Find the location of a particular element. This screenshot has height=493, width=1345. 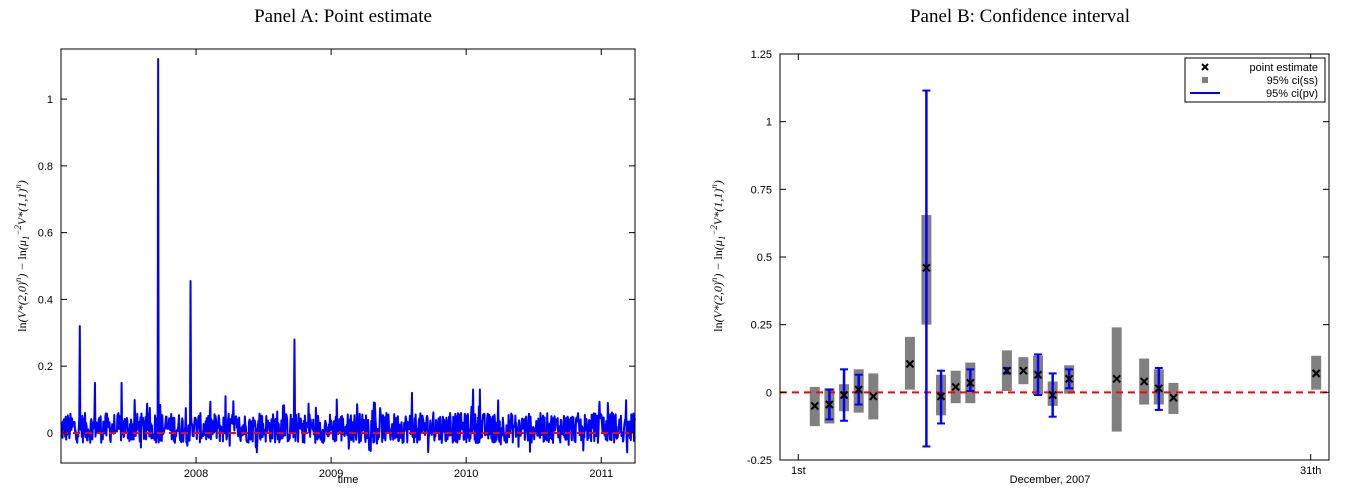

panel-b-ytick-label: 0 is located at coordinates (769, 393).